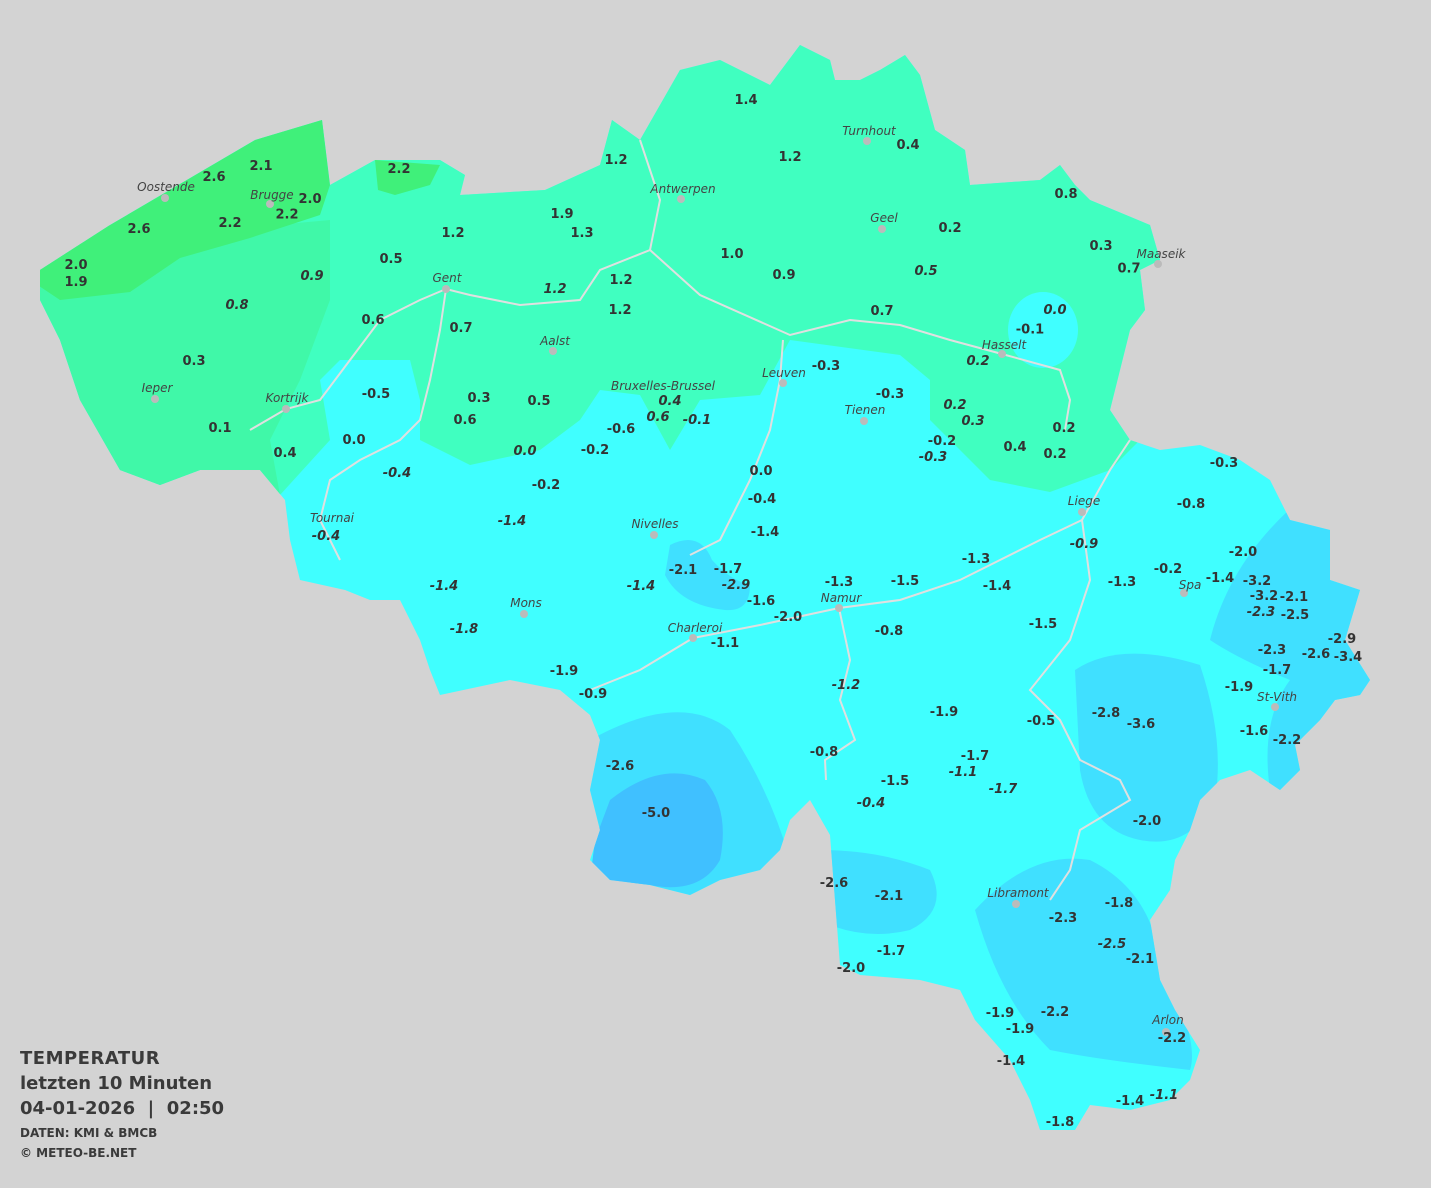 The width and height of the screenshot is (1431, 1188). Describe the element at coordinates (1348, 657) in the screenshot. I see `temperature-value: -3.4` at that location.